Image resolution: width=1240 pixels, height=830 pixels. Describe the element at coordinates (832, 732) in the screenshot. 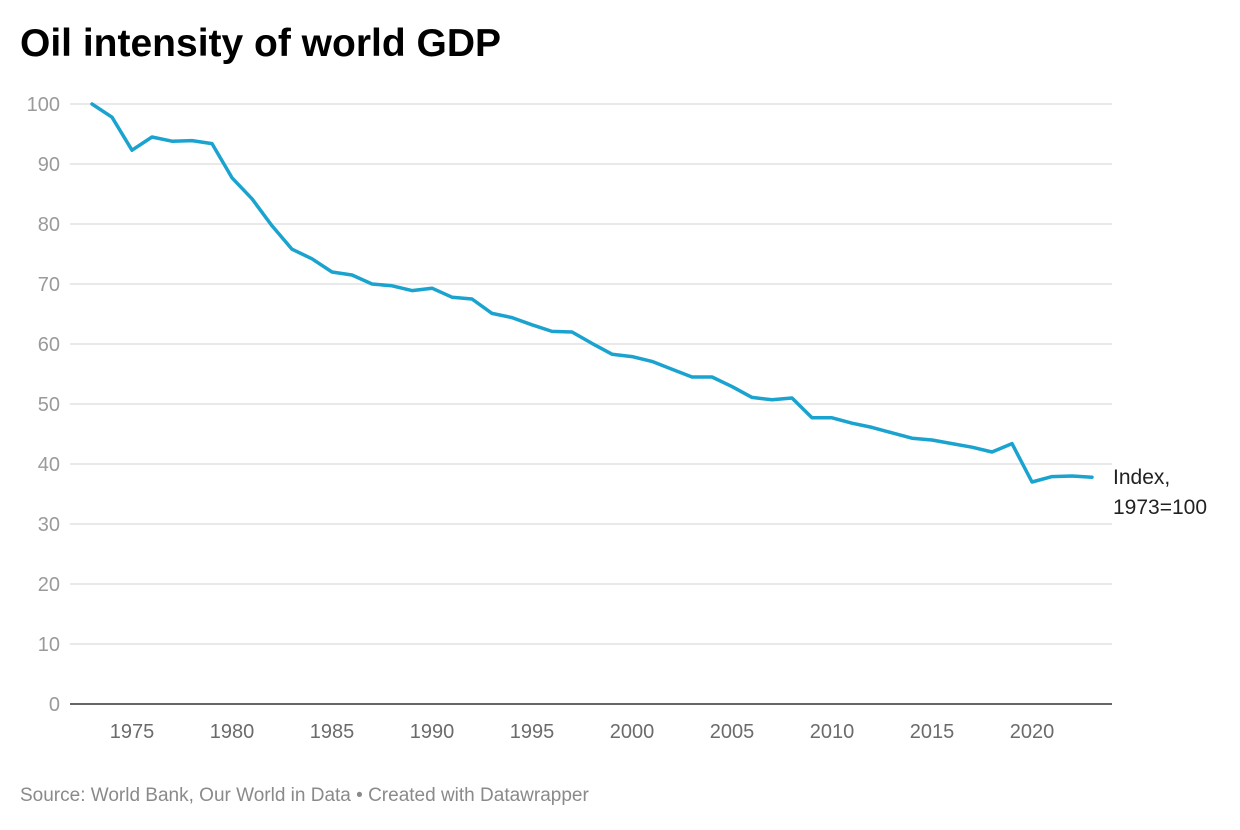

I see `x-tick-label: 2010` at that location.